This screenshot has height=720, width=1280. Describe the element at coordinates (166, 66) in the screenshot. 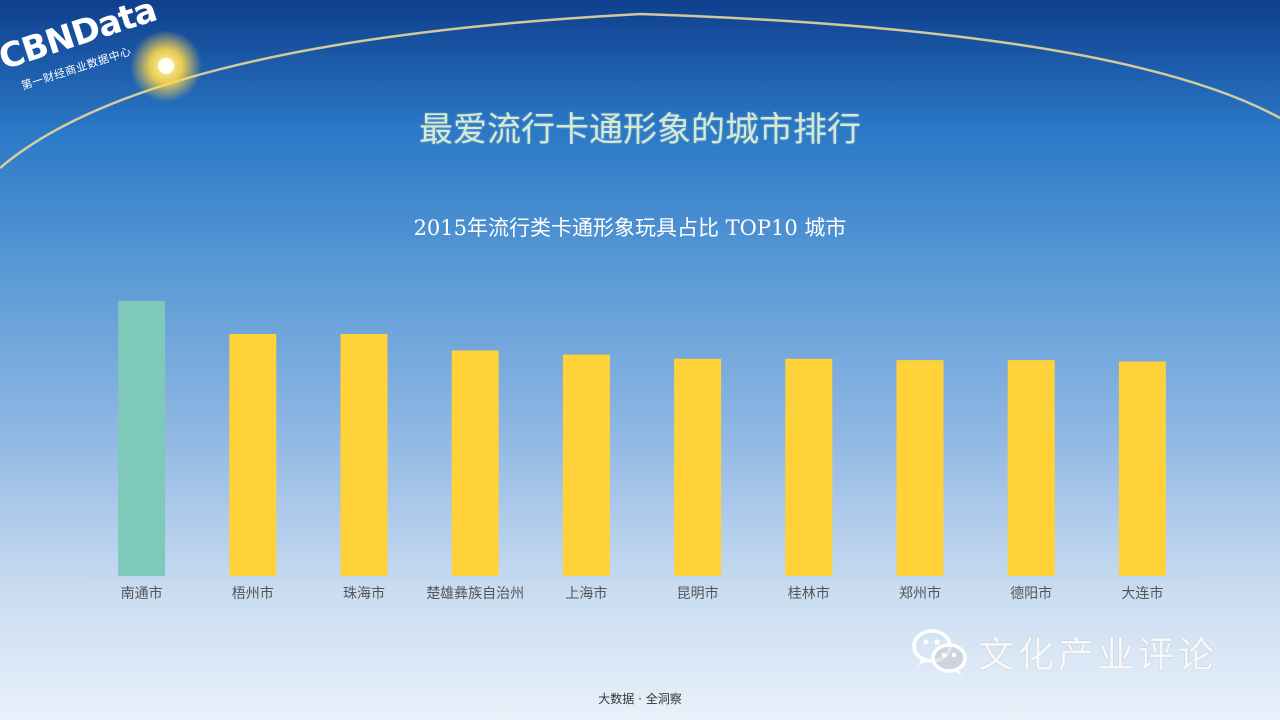

I see `sun-dot` at that location.